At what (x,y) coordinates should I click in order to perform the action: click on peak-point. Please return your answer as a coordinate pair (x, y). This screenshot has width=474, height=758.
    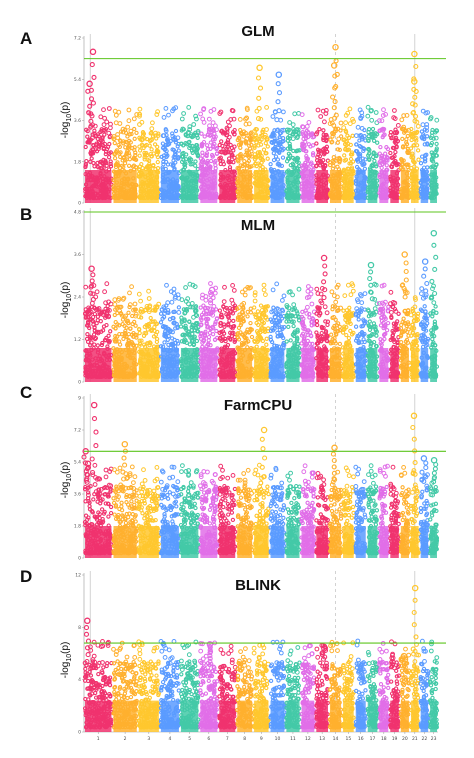
    Looking at the image, I should click on (259, 68).